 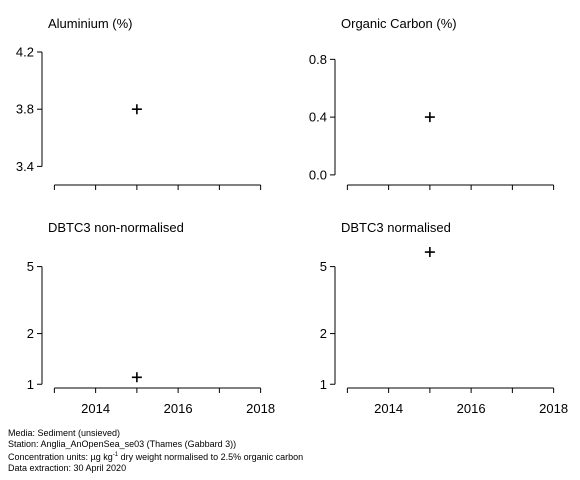 I want to click on y-tick-label: 0.0, so click(x=318, y=174).